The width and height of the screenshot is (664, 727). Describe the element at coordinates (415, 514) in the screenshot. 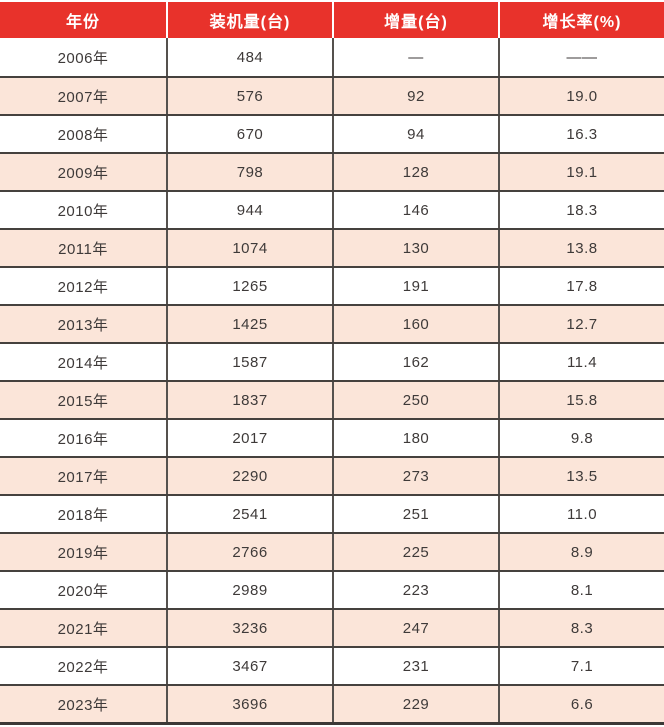

I see `increment-cell: 251` at that location.